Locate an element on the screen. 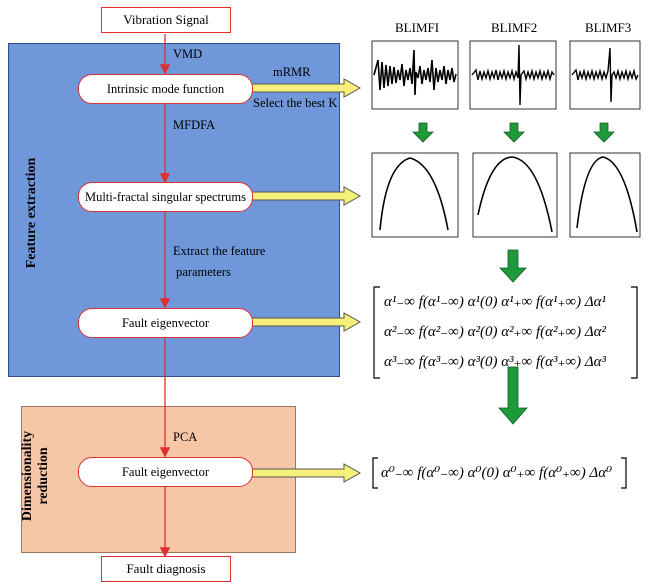 This screenshot has width=645, height=582. extract-label-1: Extract the feature is located at coordinates (219, 251).